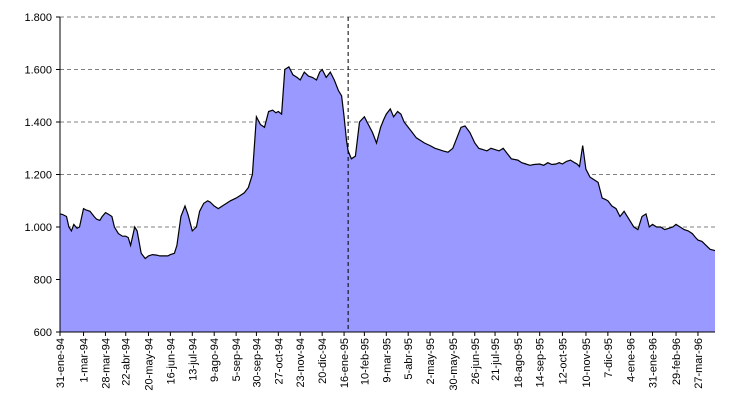 The width and height of the screenshot is (732, 420). I want to click on x-tick-label: 29-feb-96, so click(677, 361).